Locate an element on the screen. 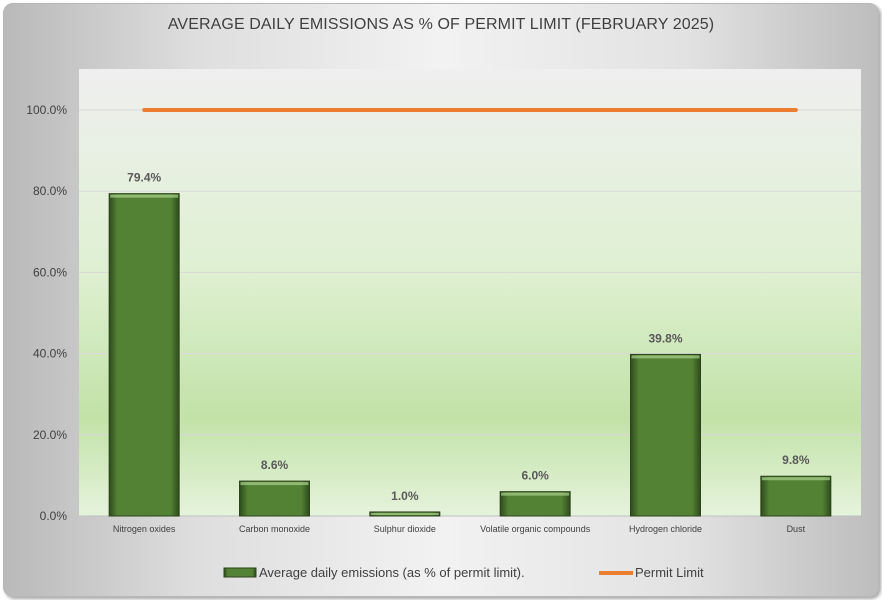 This screenshot has height=600, width=882. data-label: 6.0% is located at coordinates (535, 476).